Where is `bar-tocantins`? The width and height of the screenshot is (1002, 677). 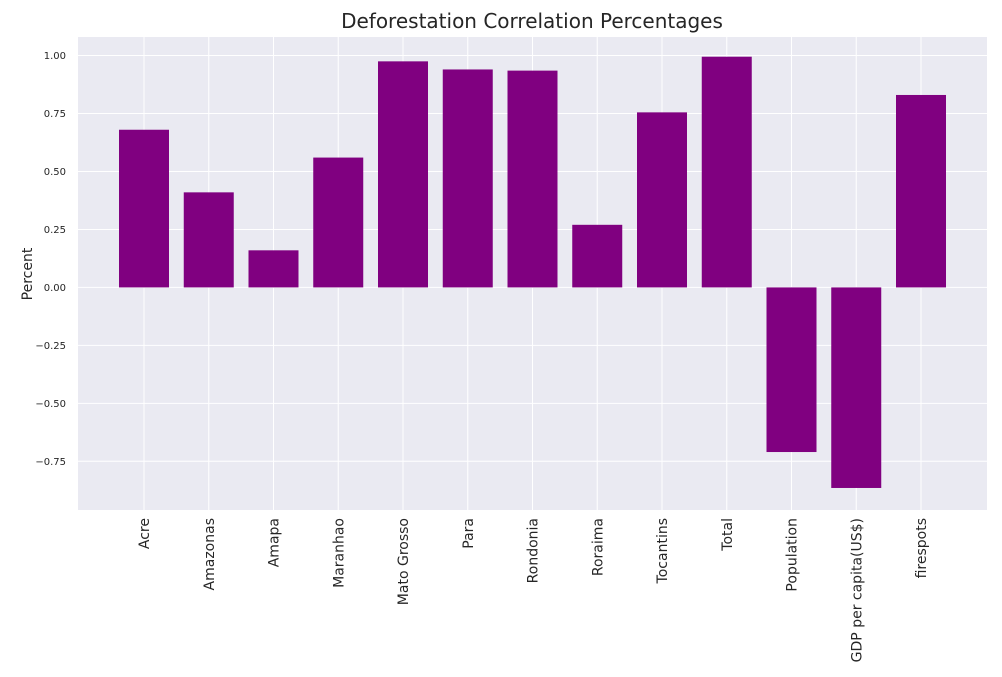 bar-tocantins is located at coordinates (662, 200).